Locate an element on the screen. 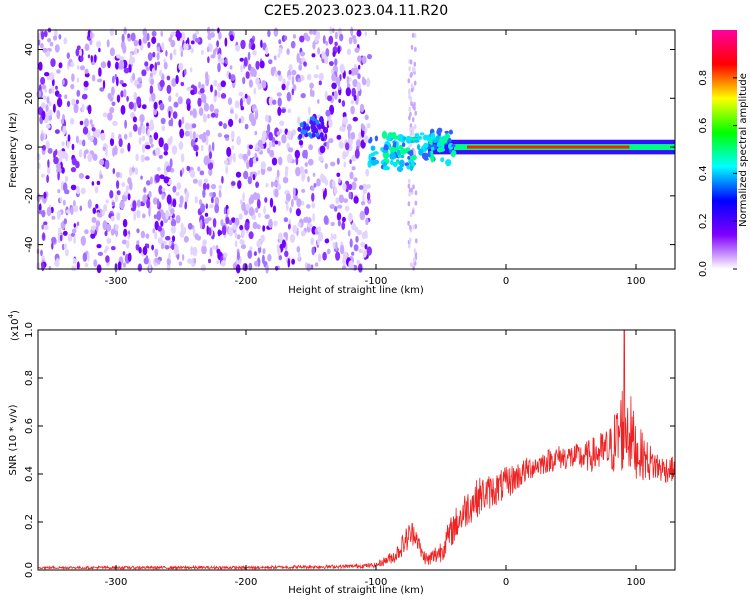 This screenshot has height=600, width=750. snr-xtick-label: -100 is located at coordinates (376, 582).